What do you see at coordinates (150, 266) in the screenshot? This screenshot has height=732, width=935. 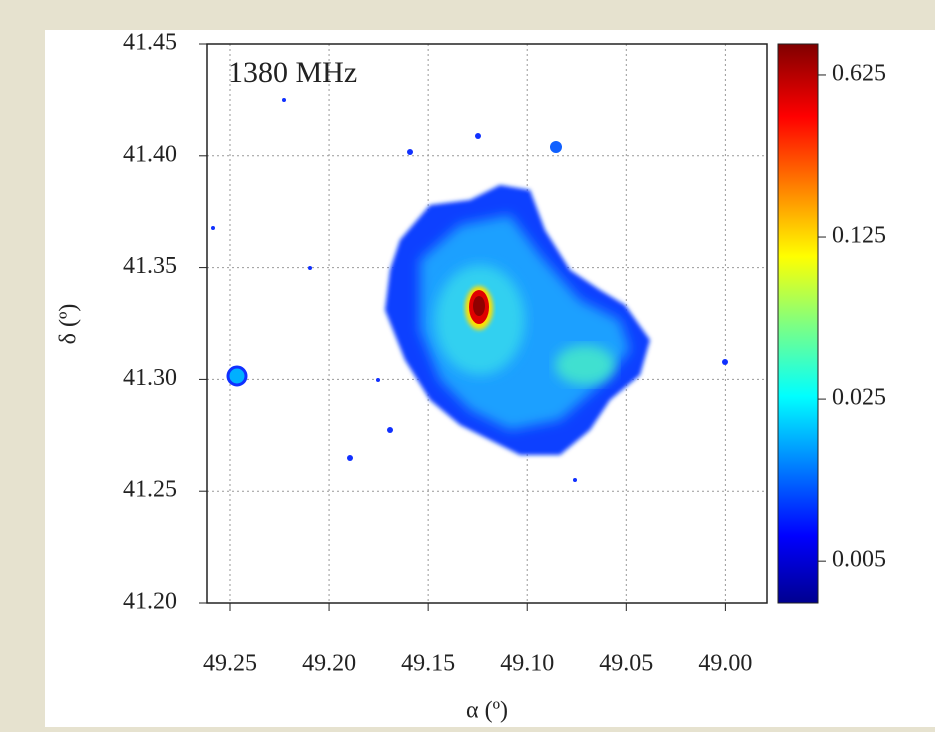 I see `y-tick-label: 41.35` at bounding box center [150, 266].